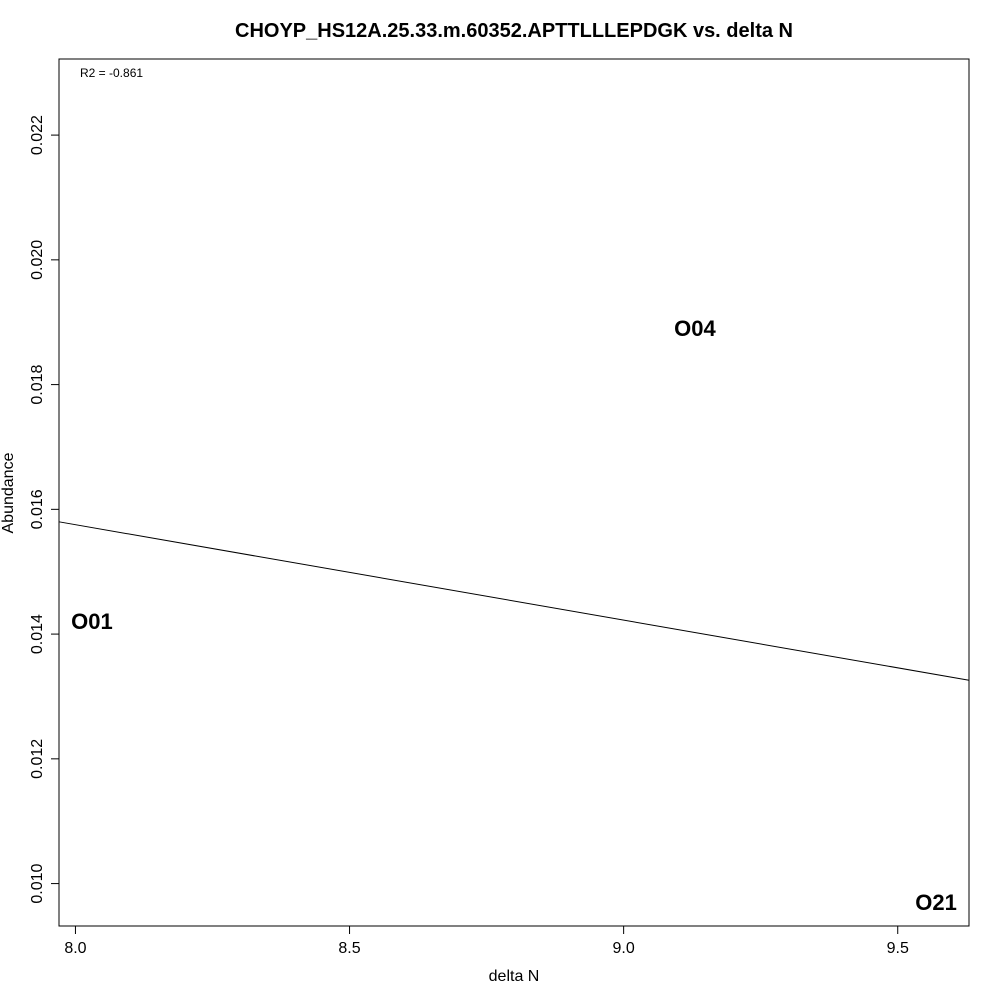  I want to click on y-tick-label: 0.012, so click(37, 759).